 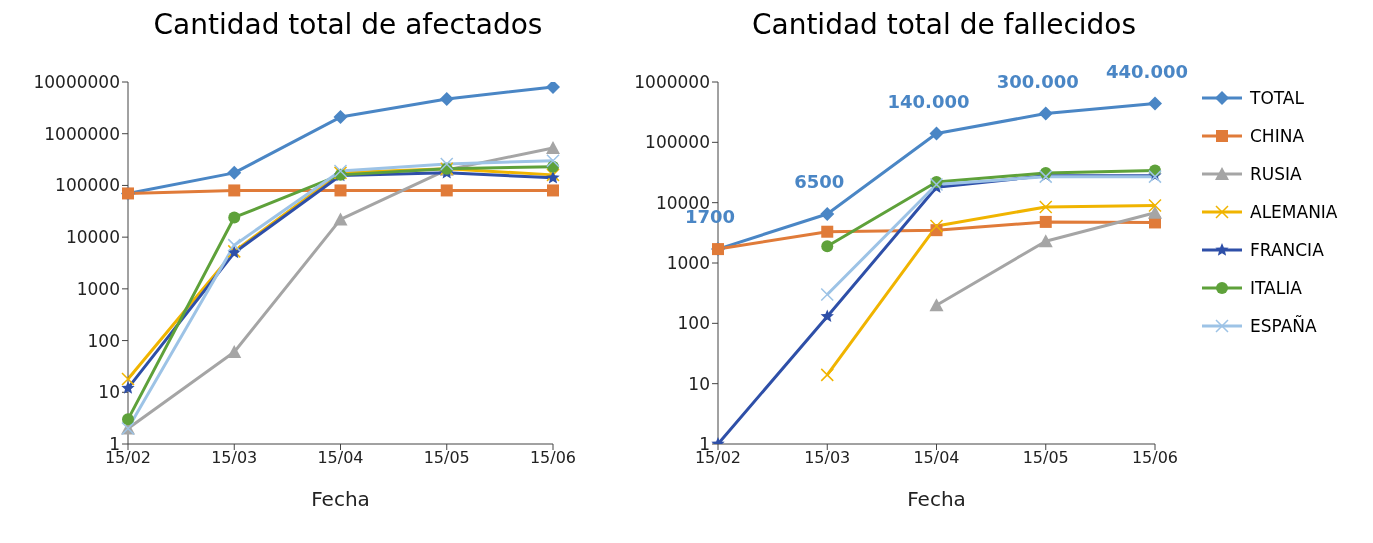 I want to click on legend-label: ESPAÑA, so click(x=1283, y=326).